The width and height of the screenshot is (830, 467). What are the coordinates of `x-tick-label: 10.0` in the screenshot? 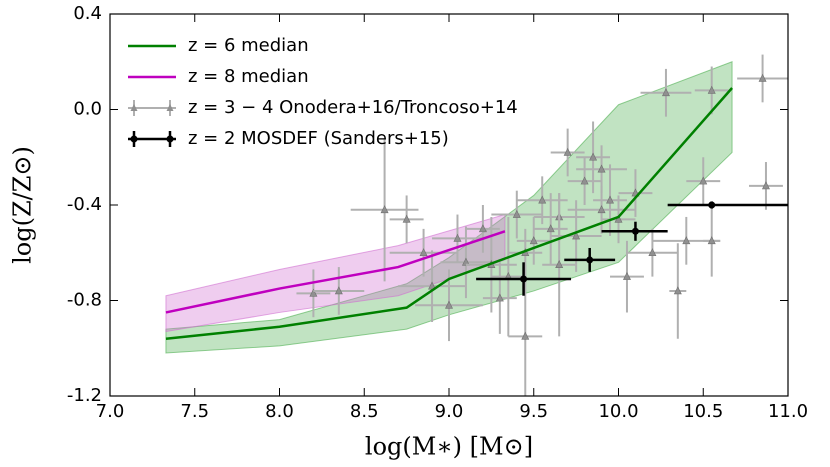 It's located at (618, 411).